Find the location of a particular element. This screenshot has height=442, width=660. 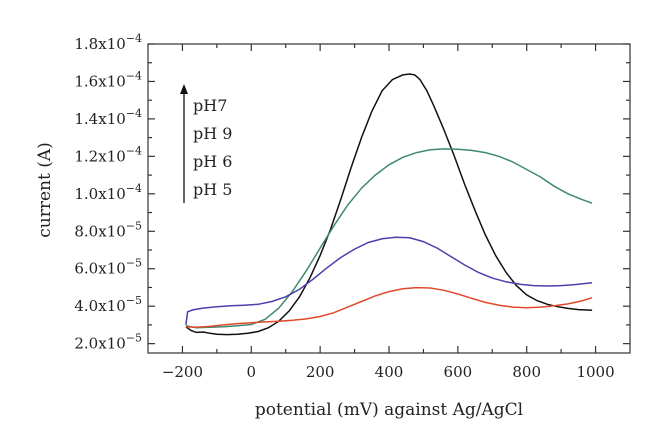

x-tick-label: 200 is located at coordinates (320, 372).